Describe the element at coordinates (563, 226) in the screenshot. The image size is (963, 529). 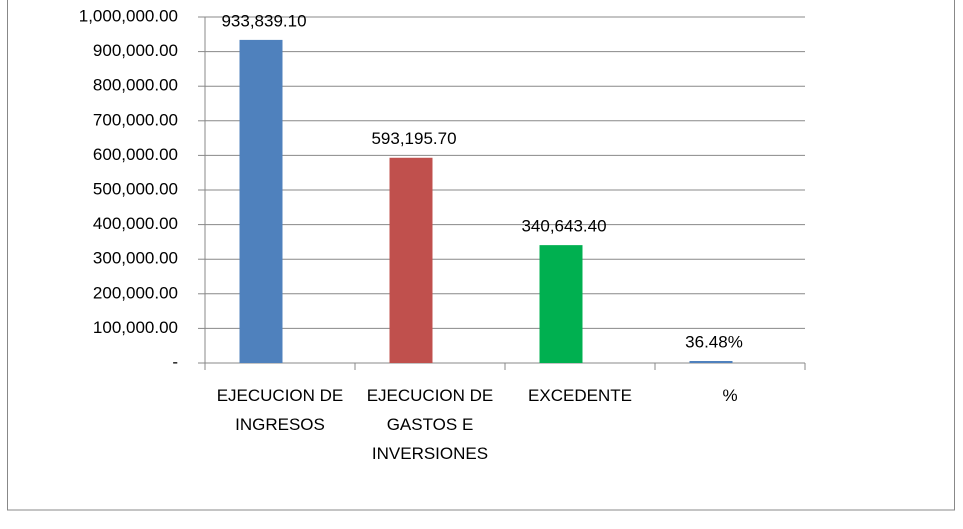
I see `data-label: 340,643.40` at that location.